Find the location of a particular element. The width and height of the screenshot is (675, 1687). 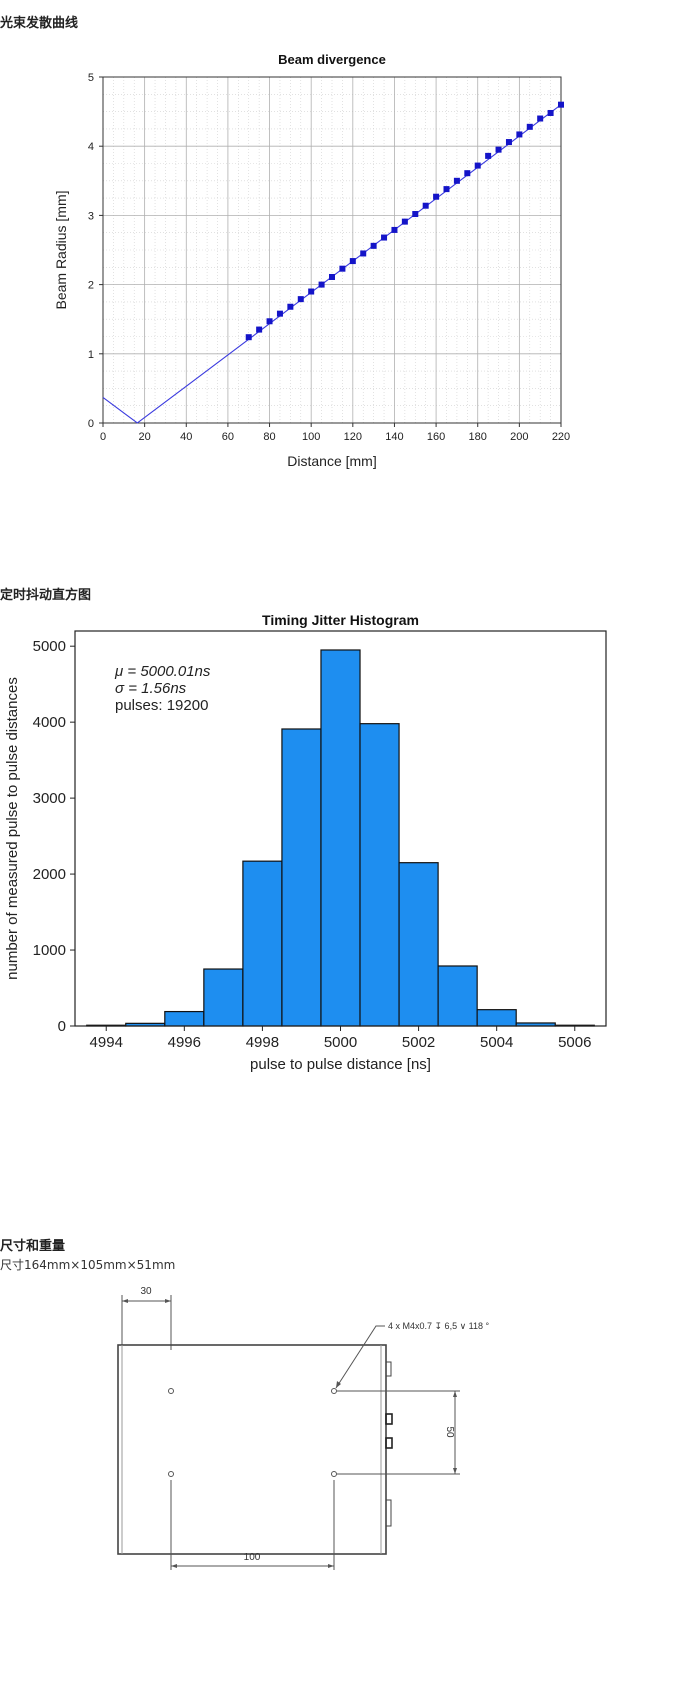

x-tick-label: 160 is located at coordinates (436, 437).